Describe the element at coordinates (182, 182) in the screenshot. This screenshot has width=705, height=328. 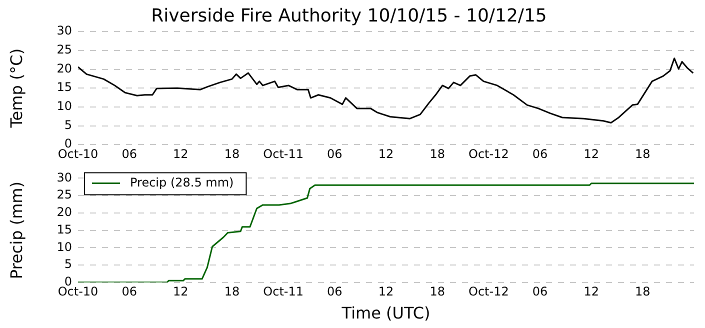
I see `legend-label: Precip (28.5 mm)` at that location.